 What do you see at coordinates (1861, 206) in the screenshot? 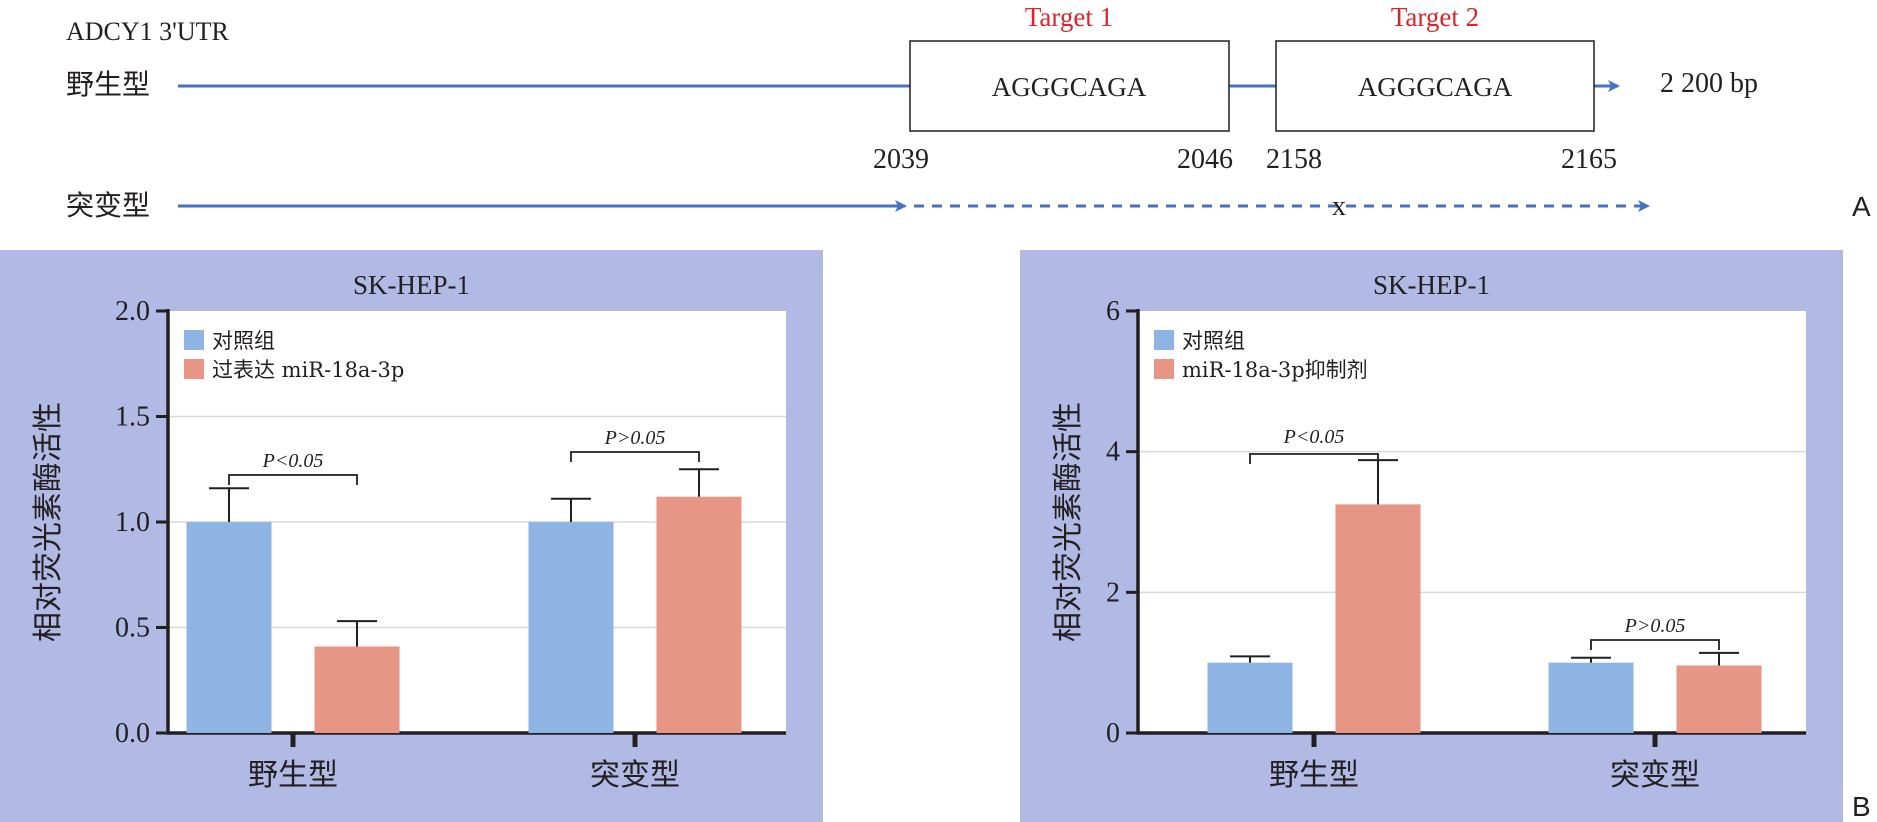
I see `panel-a-letter: A` at bounding box center [1861, 206].